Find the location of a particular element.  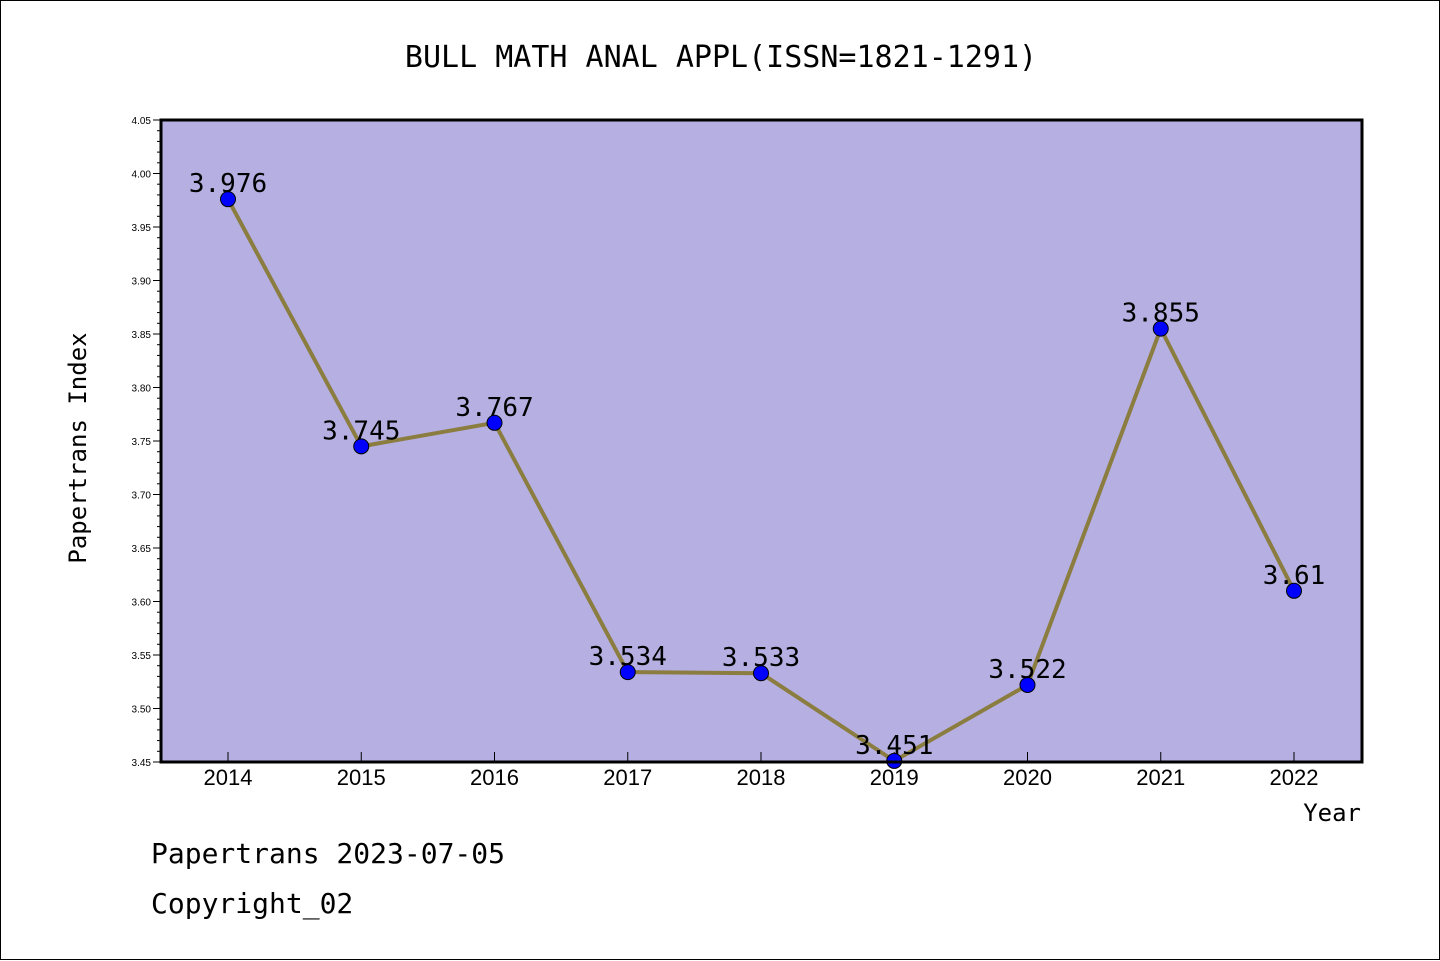

chart-title: BULL MATH ANAL APPL(ISSN=1821-1291) is located at coordinates (721, 57).